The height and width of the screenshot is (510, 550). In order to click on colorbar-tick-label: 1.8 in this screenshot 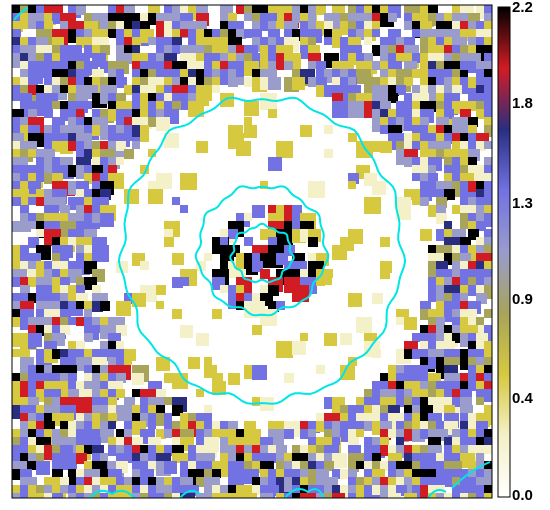, I will do `click(522, 103)`.